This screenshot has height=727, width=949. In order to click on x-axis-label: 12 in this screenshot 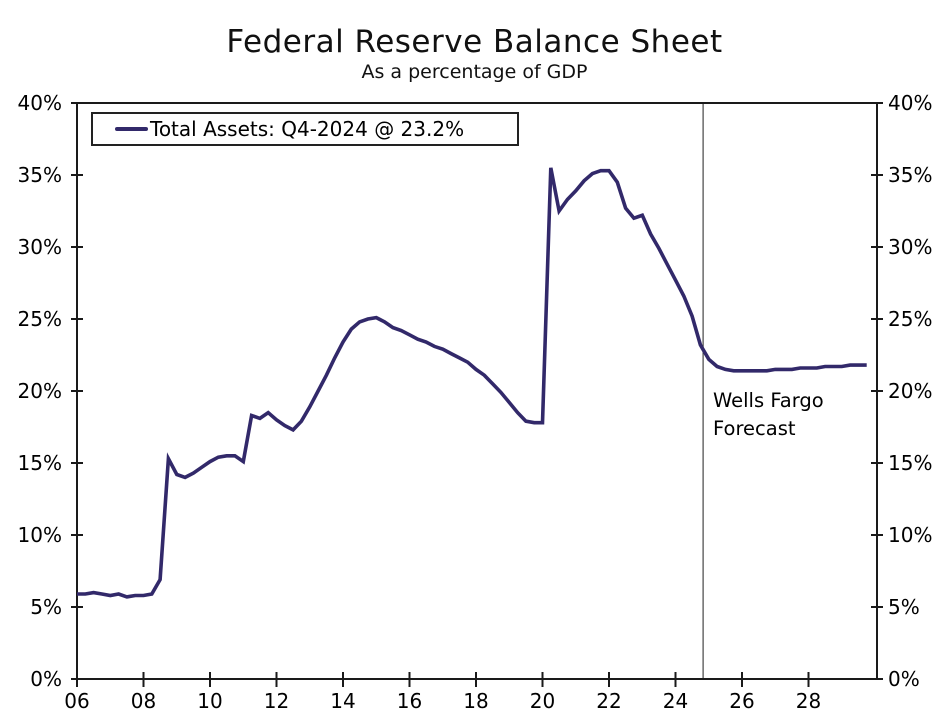, I will do `click(276, 701)`.